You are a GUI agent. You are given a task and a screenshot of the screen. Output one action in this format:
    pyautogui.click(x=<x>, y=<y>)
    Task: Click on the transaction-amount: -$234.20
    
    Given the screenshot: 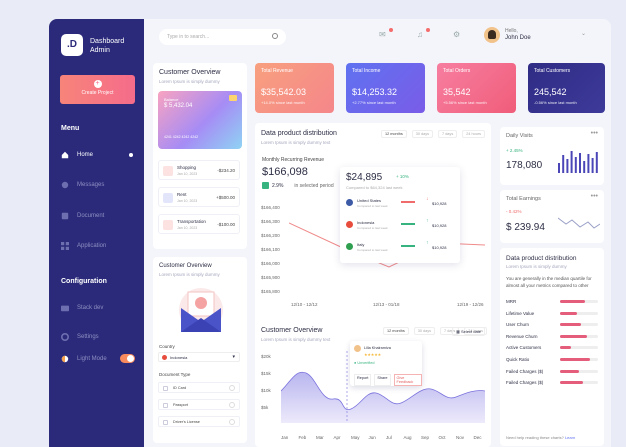 What is the action you would take?
    pyautogui.click(x=226, y=170)
    